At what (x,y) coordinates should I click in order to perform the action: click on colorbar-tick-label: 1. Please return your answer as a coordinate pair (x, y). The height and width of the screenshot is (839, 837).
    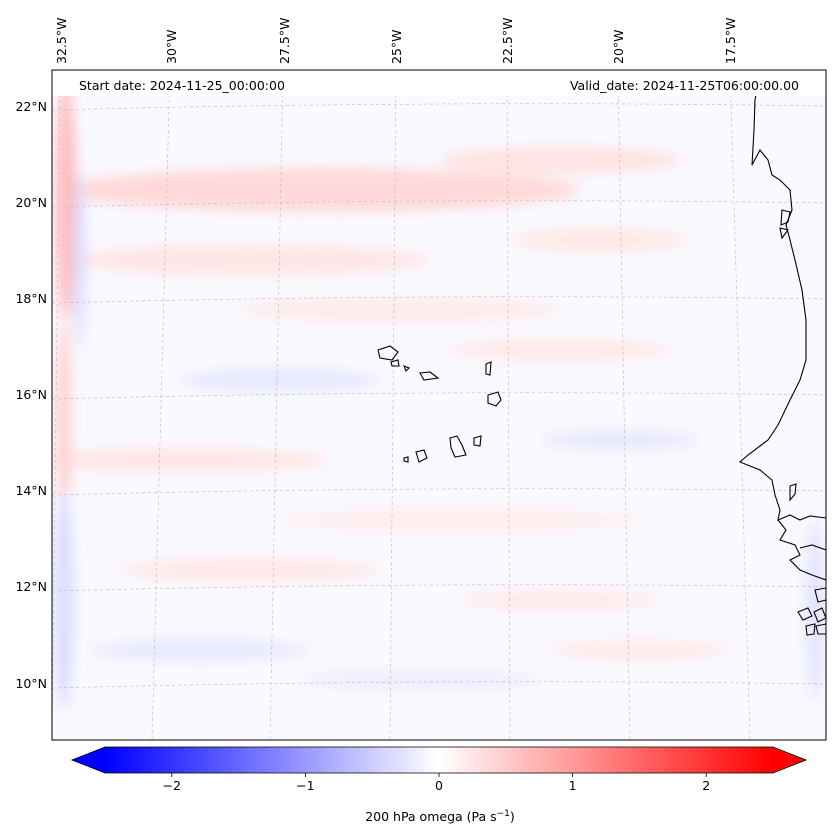
    Looking at the image, I should click on (573, 785).